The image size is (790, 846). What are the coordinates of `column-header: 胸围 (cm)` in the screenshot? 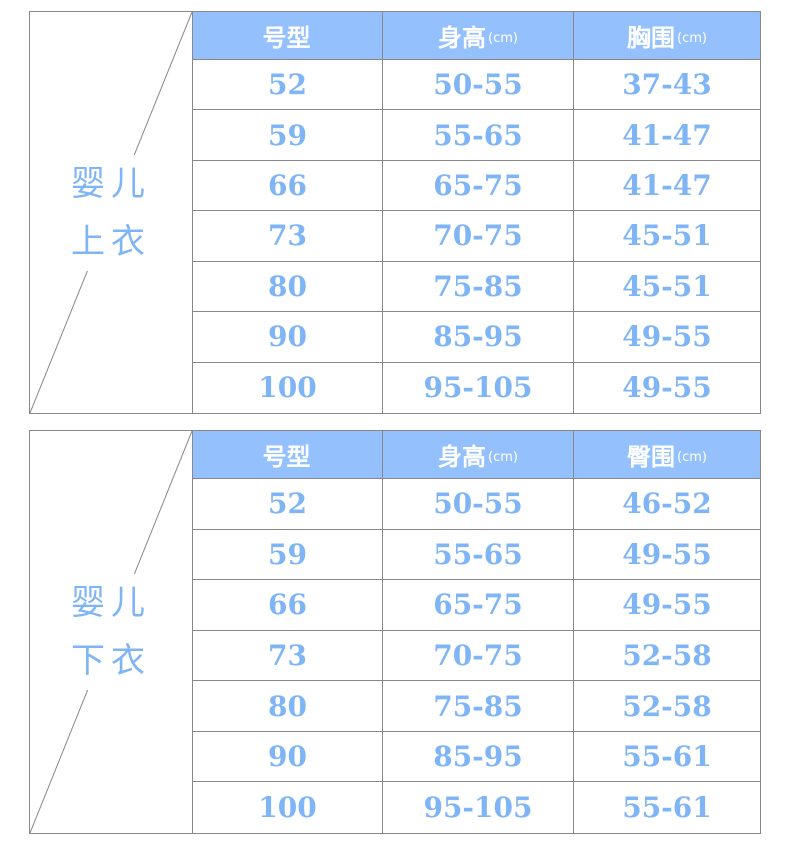 It's located at (666, 36).